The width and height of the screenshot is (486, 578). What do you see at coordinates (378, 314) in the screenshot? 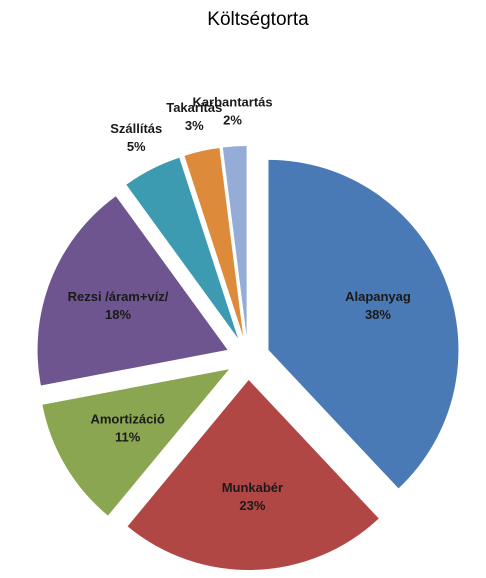
I see `slice-value-label: 38%` at bounding box center [378, 314].